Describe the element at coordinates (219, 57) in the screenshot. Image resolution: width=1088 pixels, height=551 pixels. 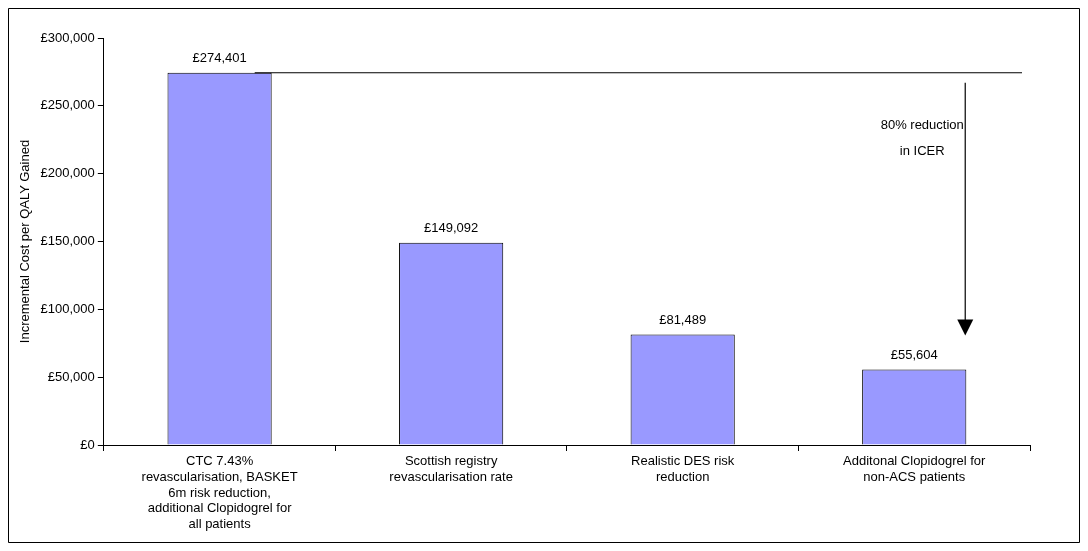
I see `data-label: £274,401` at that location.